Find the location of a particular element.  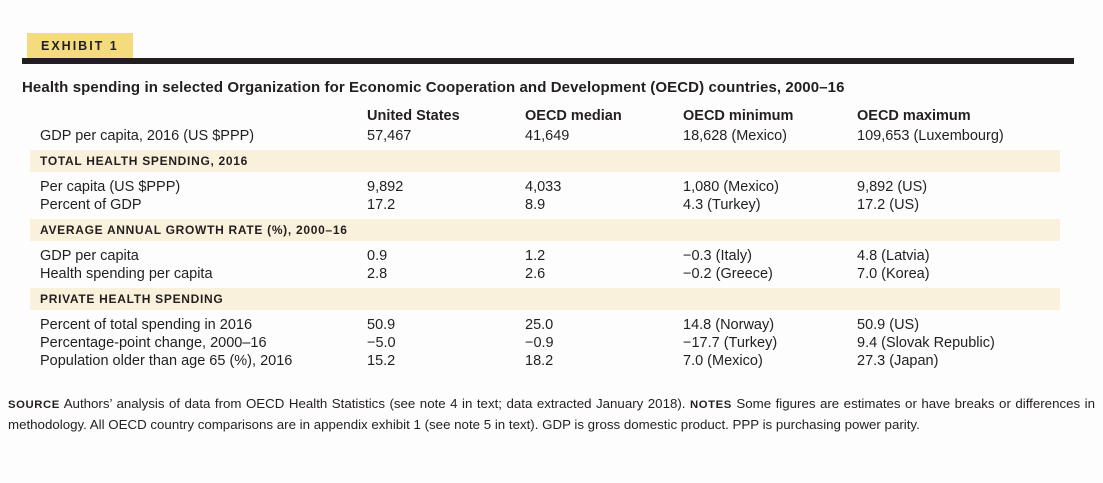

header-spacer is located at coordinates (198, 116).